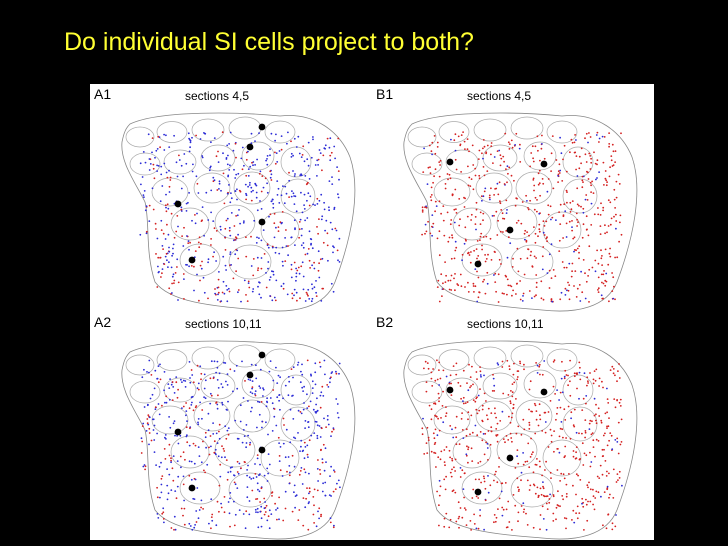 The width and height of the screenshot is (728, 546). I want to click on barrel-outline, so click(235, 450).